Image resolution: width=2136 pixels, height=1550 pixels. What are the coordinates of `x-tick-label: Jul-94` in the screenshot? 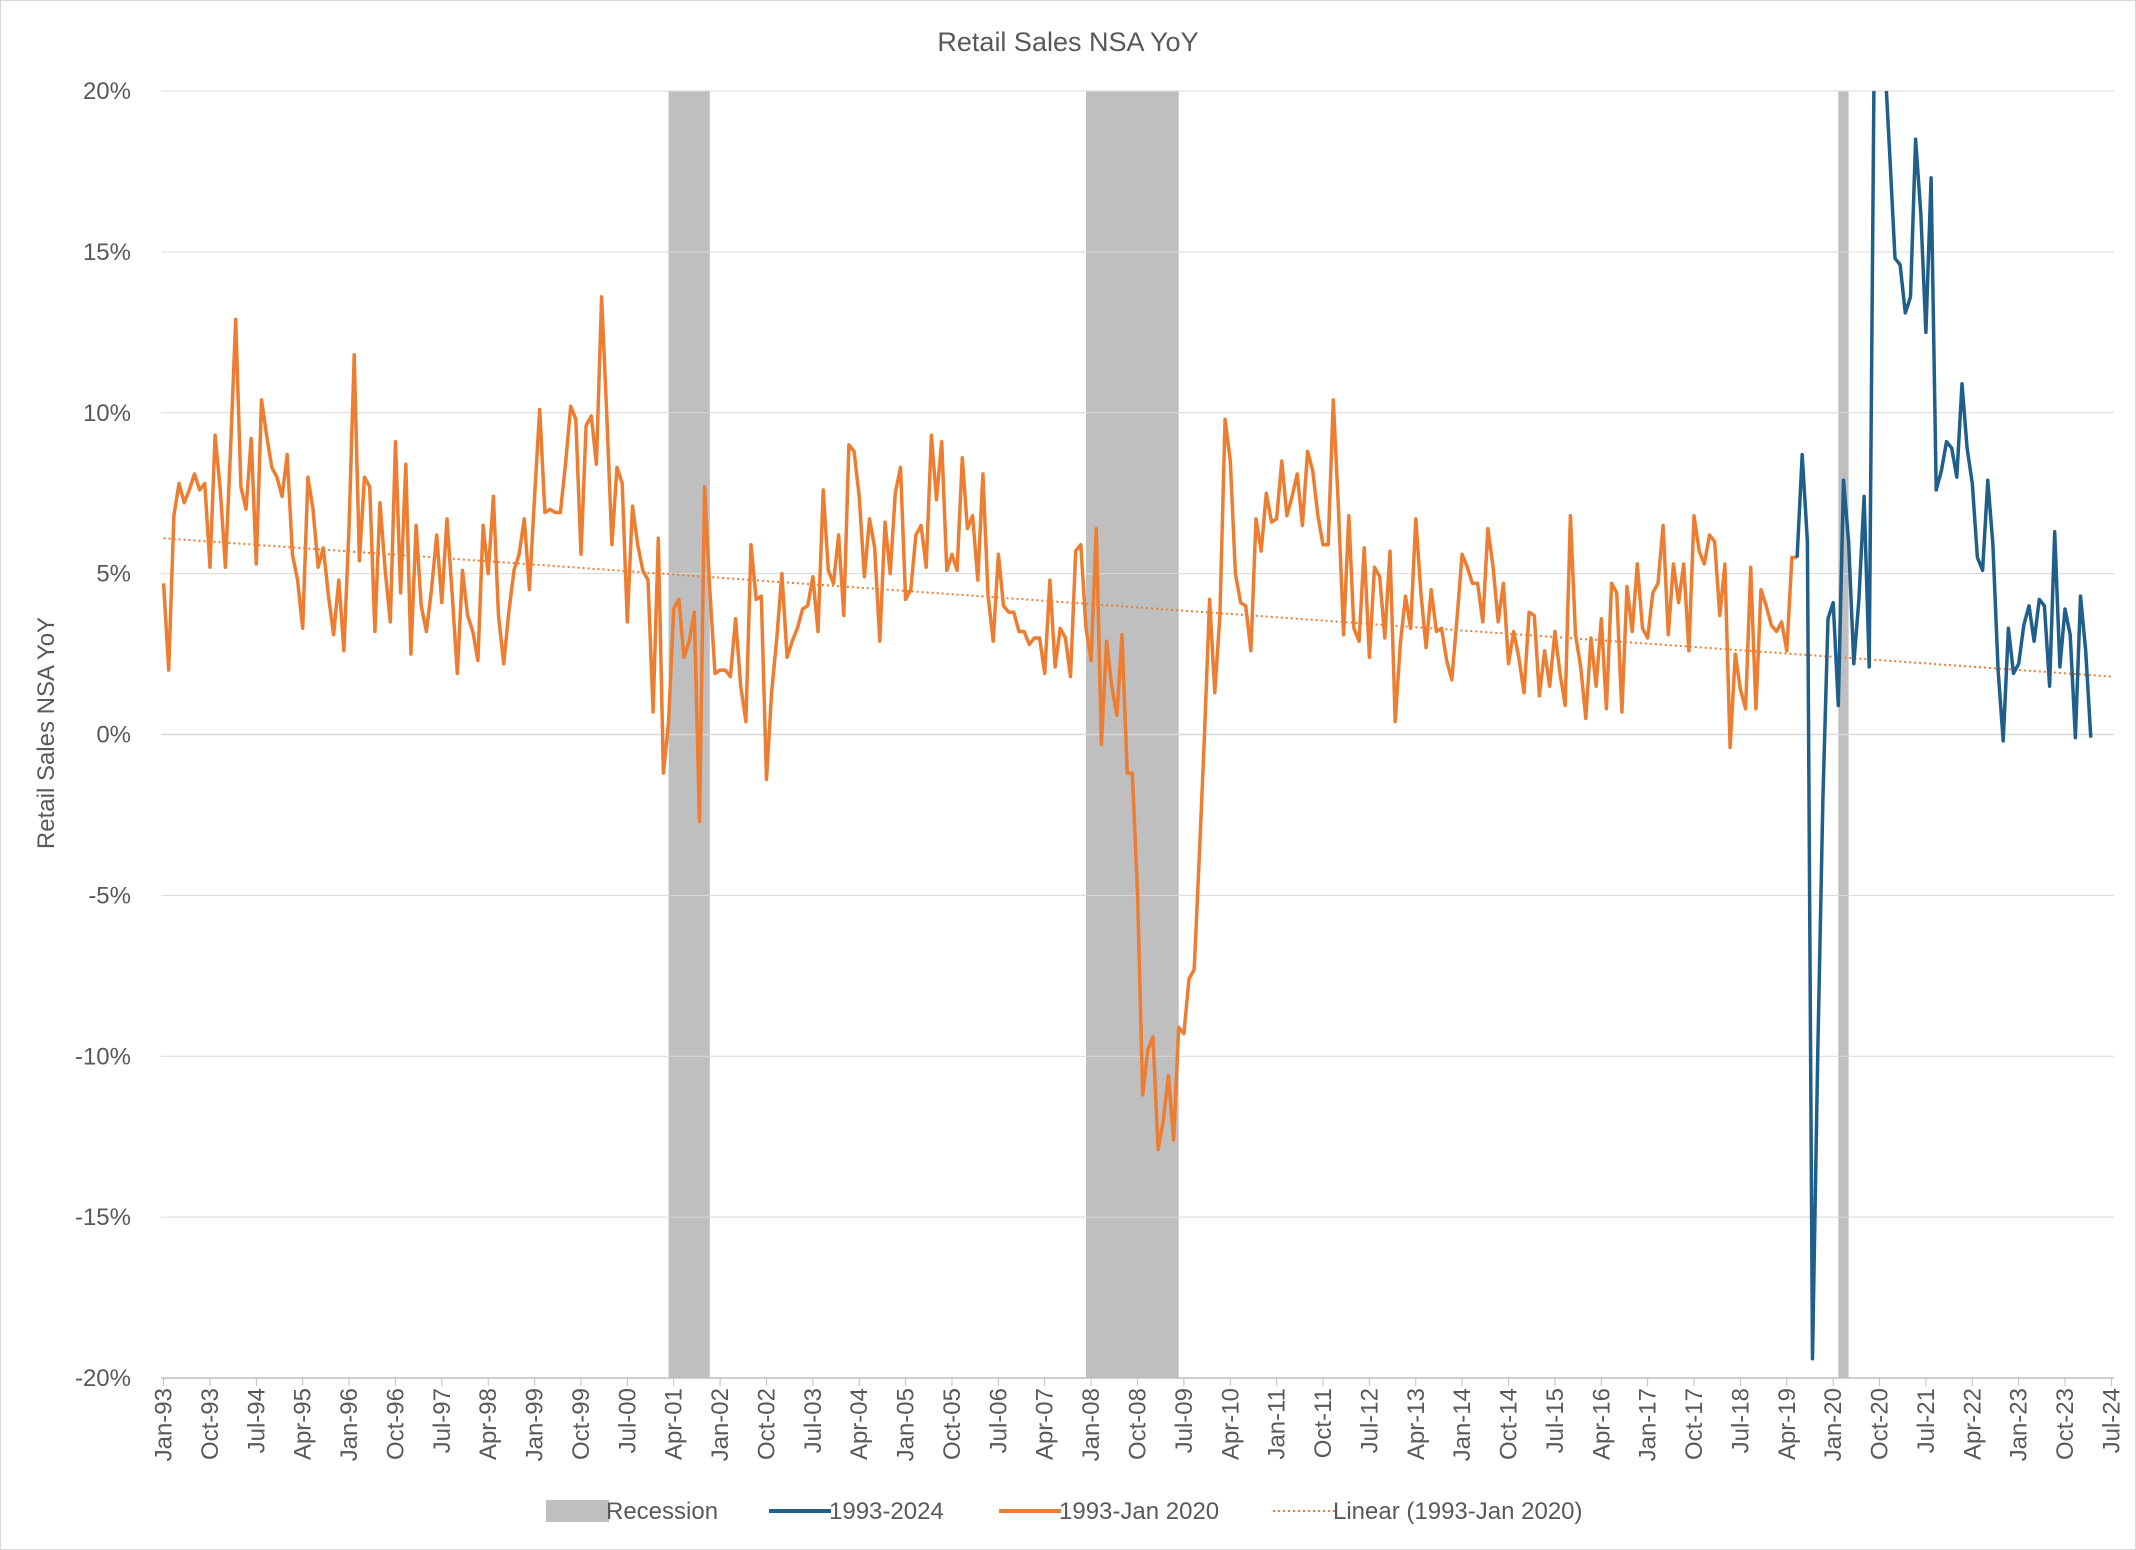 It's located at (256, 1420).